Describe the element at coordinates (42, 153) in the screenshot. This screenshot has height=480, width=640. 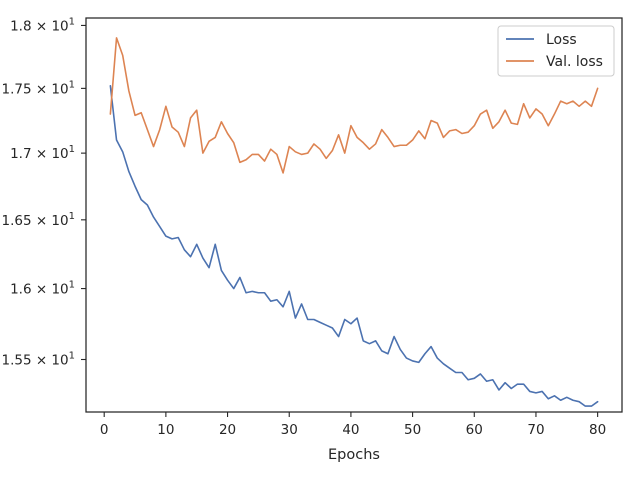
I see `y-tick-label: 1.7 × 10¹` at that location.